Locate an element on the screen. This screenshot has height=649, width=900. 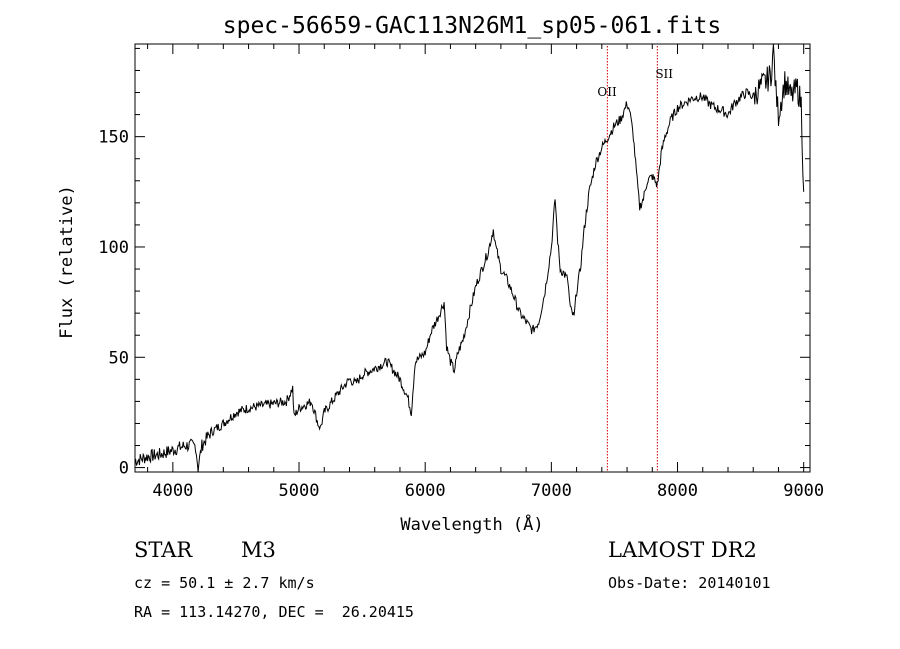
survey-name: LAMOST DR2 is located at coordinates (682, 550).